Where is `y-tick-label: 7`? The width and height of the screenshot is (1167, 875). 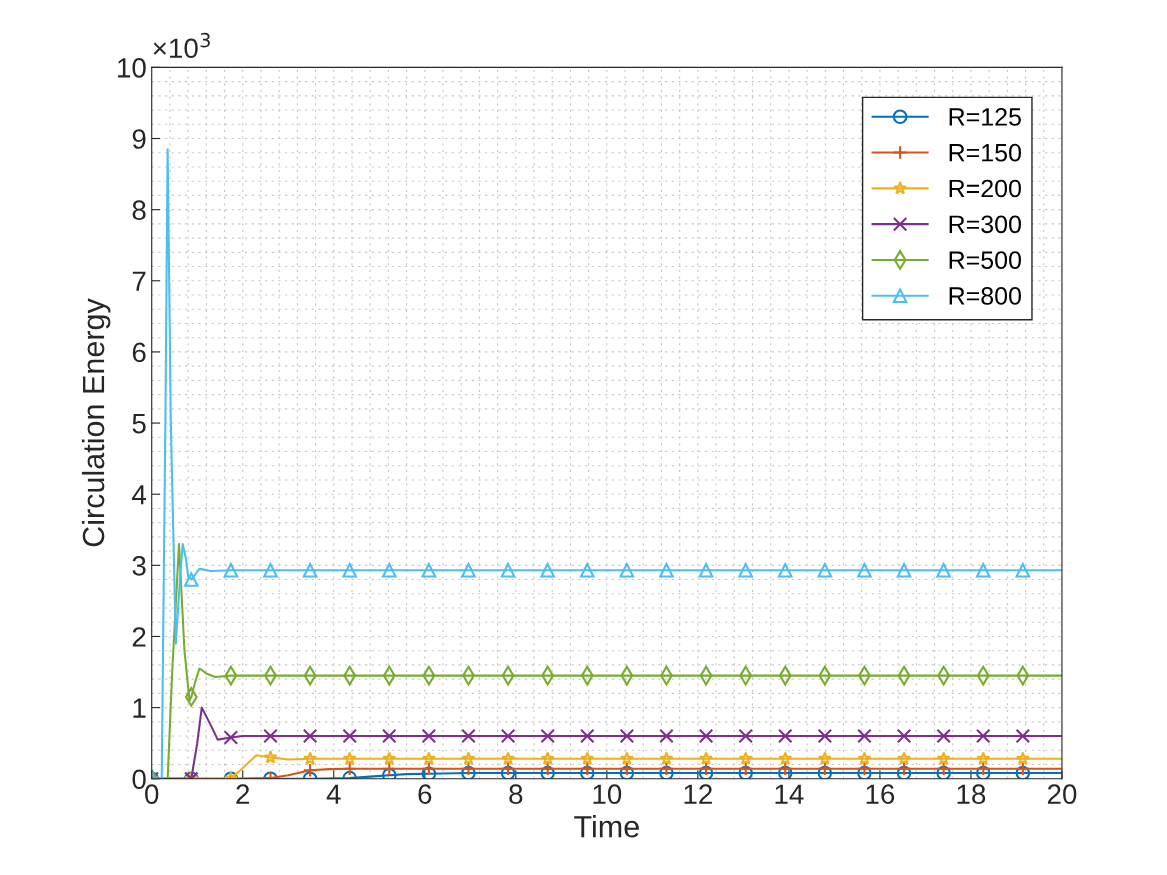
y-tick-label: 7 is located at coordinates (139, 281).